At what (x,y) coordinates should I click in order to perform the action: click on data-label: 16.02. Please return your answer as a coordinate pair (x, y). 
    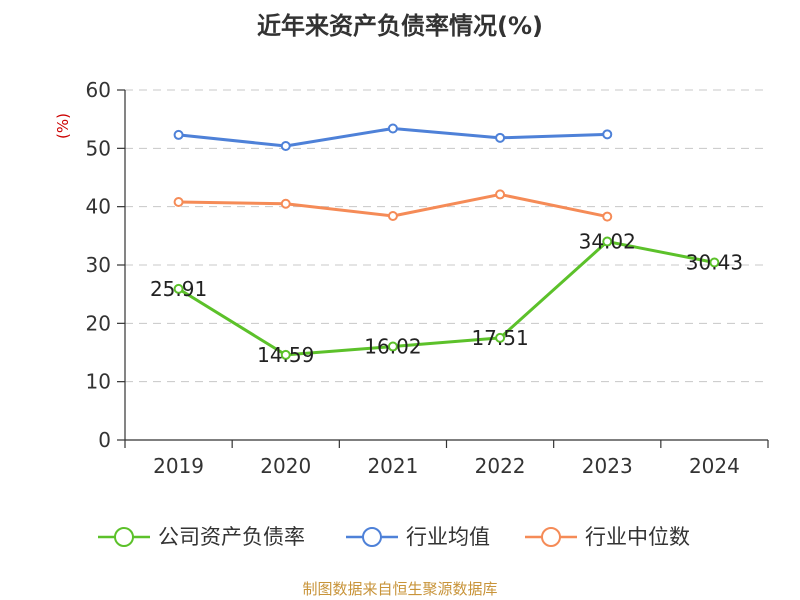
    Looking at the image, I should click on (392, 347).